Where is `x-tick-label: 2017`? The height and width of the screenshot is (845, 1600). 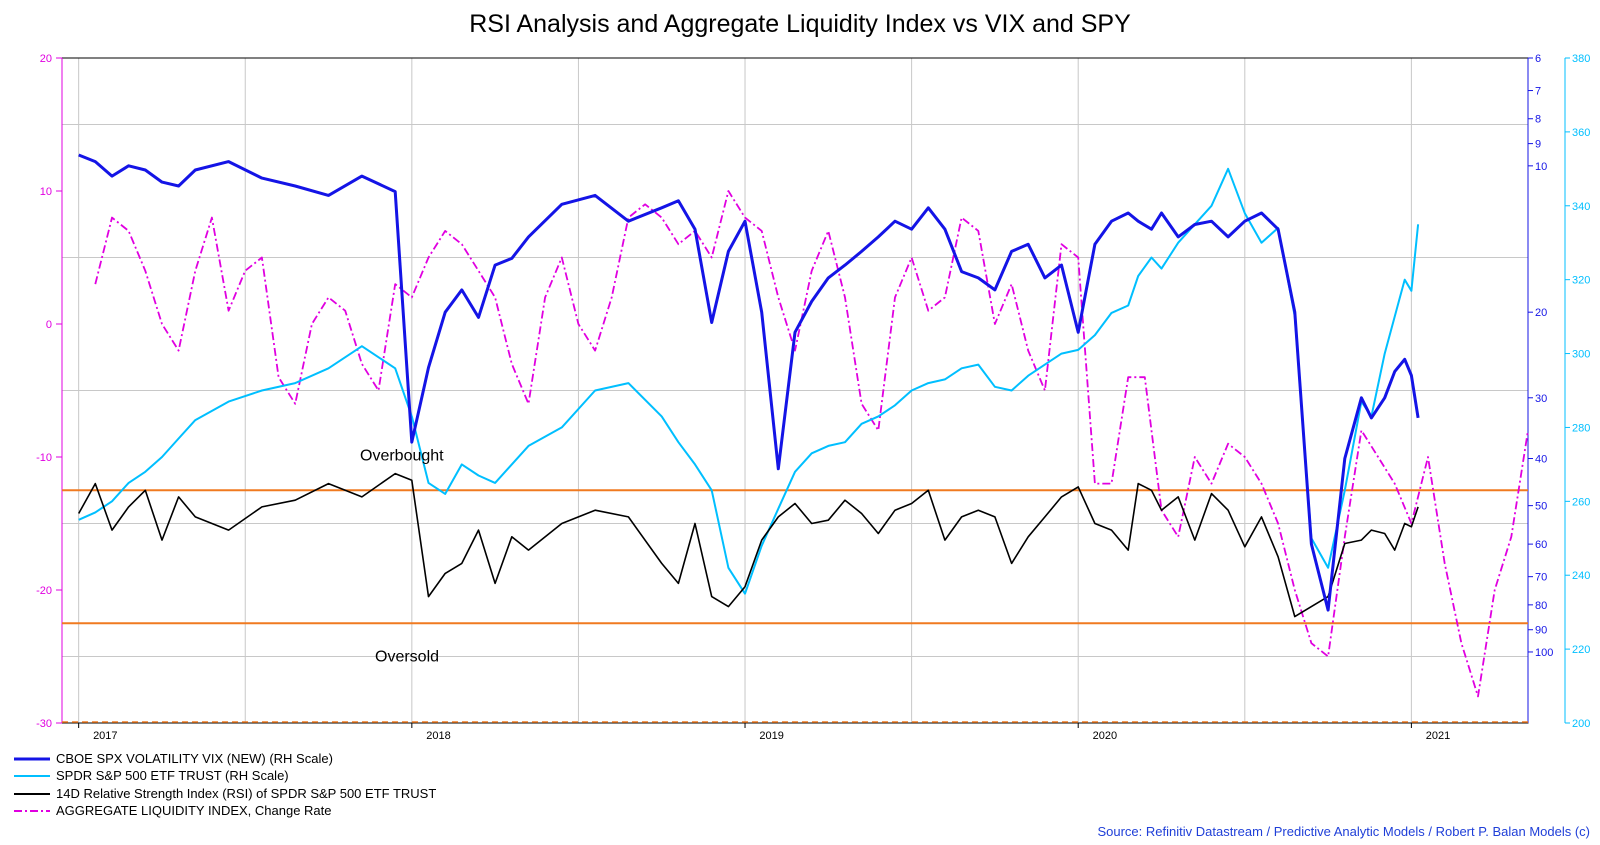
x-tick-label: 2017 is located at coordinates (105, 736).